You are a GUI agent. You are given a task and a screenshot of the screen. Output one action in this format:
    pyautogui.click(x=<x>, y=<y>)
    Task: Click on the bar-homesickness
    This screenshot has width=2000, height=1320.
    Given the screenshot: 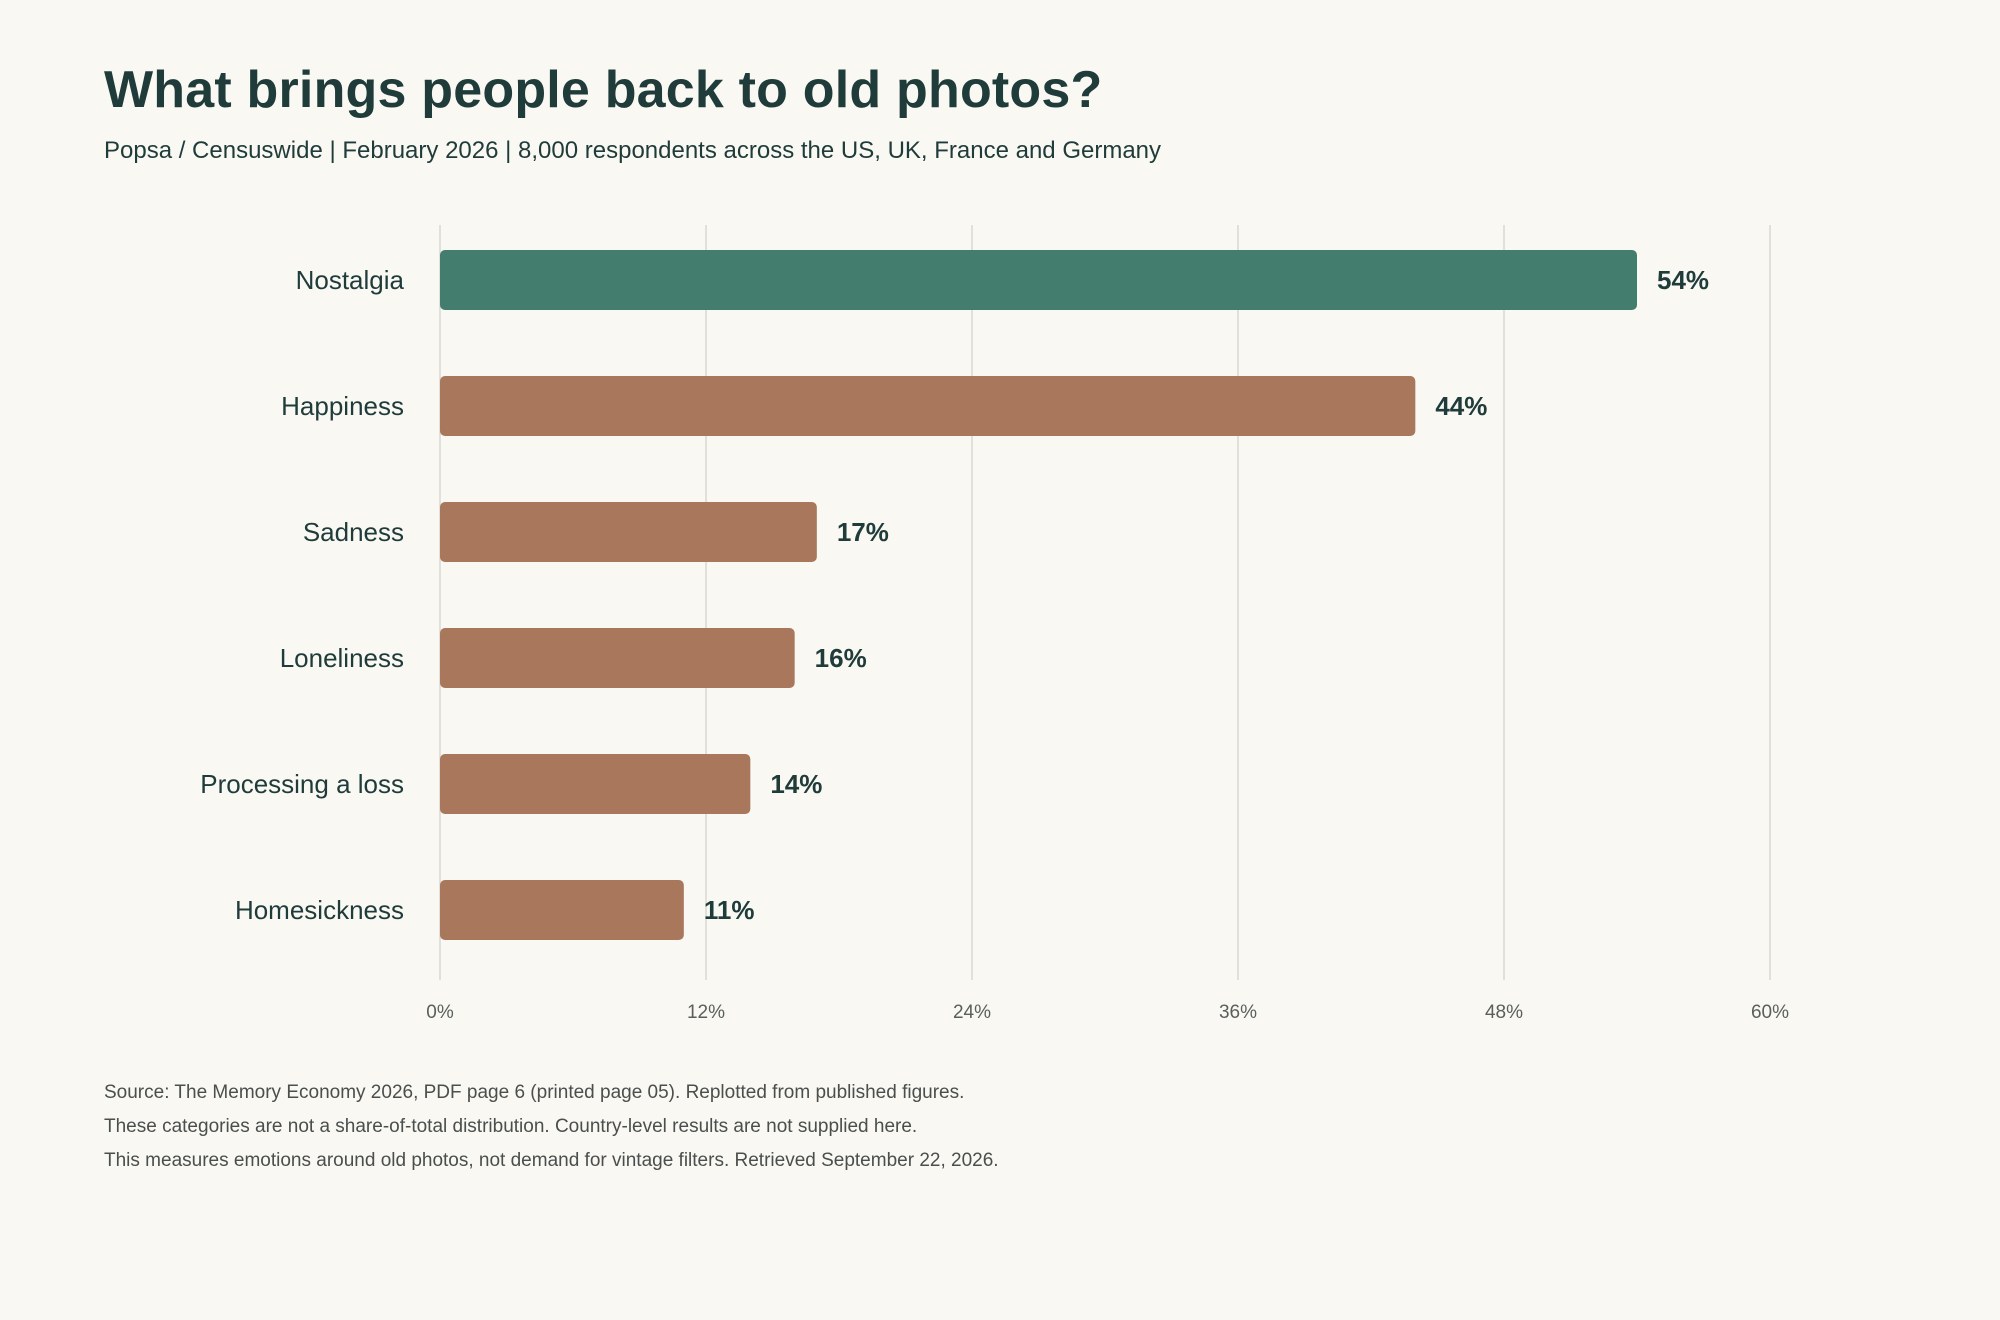 What is the action you would take?
    pyautogui.click(x=562, y=910)
    